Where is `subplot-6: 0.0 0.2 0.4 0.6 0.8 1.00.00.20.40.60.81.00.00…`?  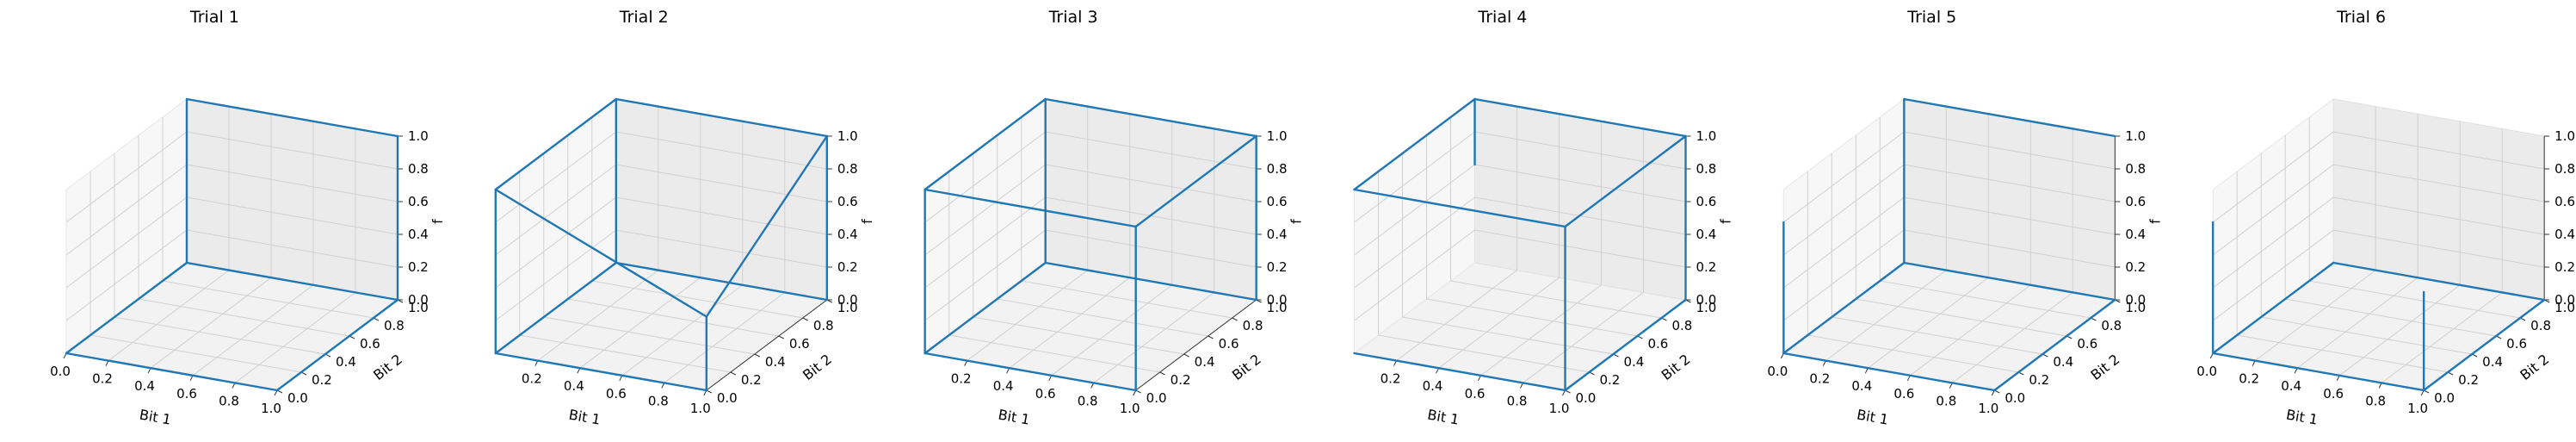 subplot-6: 0.0 0.2 0.4 0.6 0.8 1.00.00.20.40.60.81.00.00… is located at coordinates (2385, 218).